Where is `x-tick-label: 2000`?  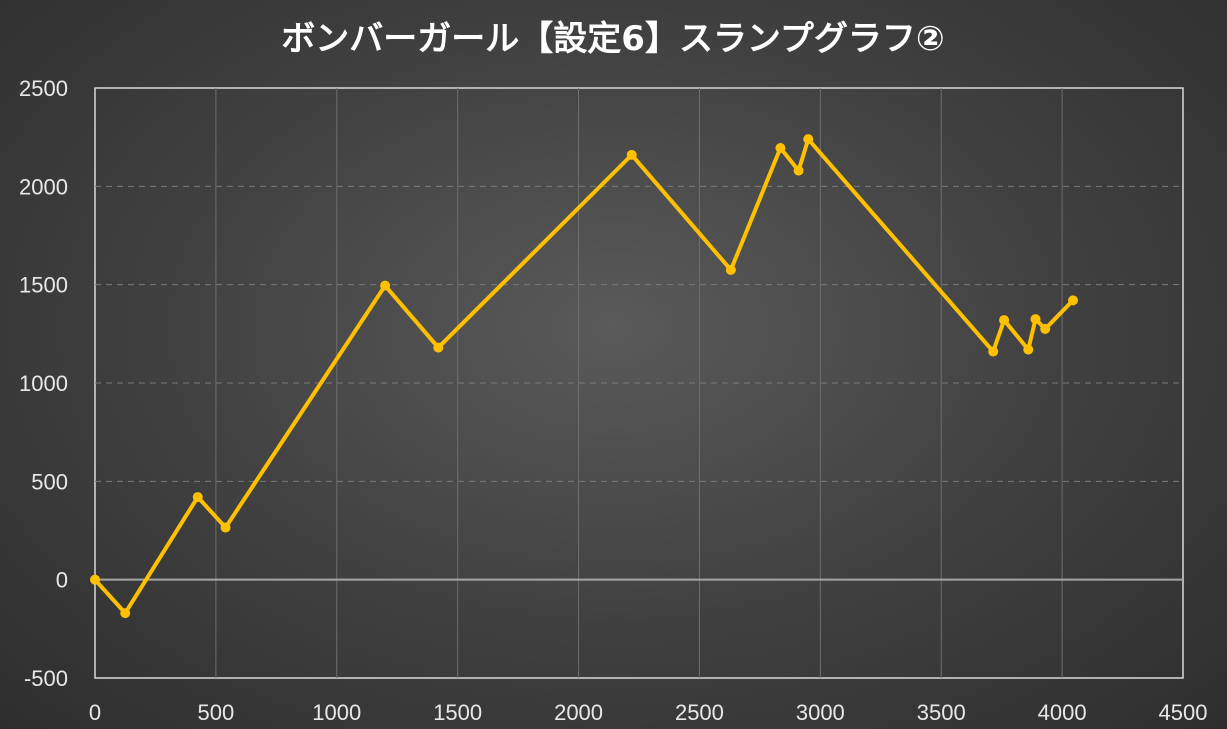
x-tick-label: 2000 is located at coordinates (578, 712).